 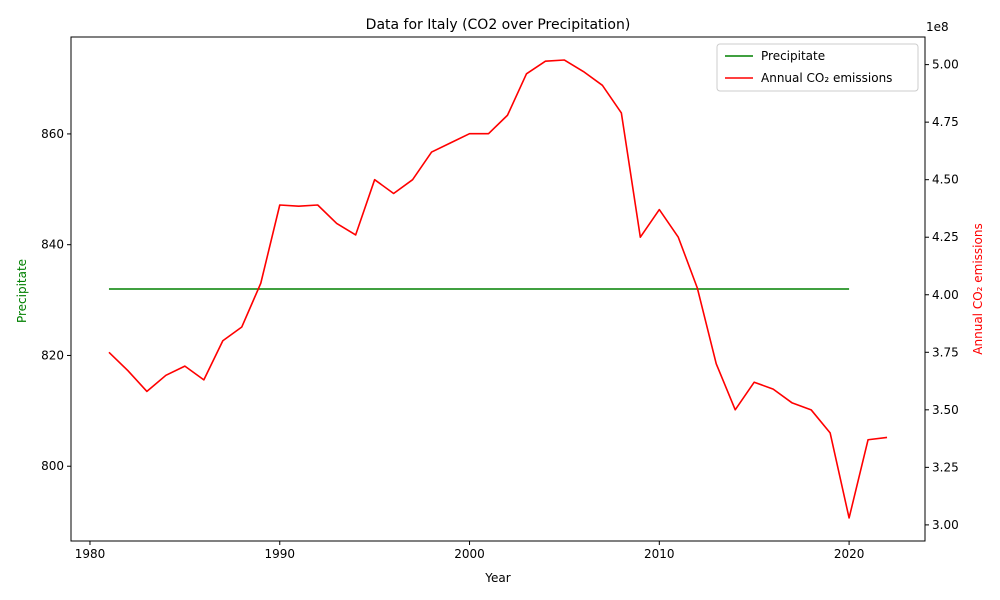 I want to click on right-axis-offset-label: 1e8, so click(x=937, y=27).